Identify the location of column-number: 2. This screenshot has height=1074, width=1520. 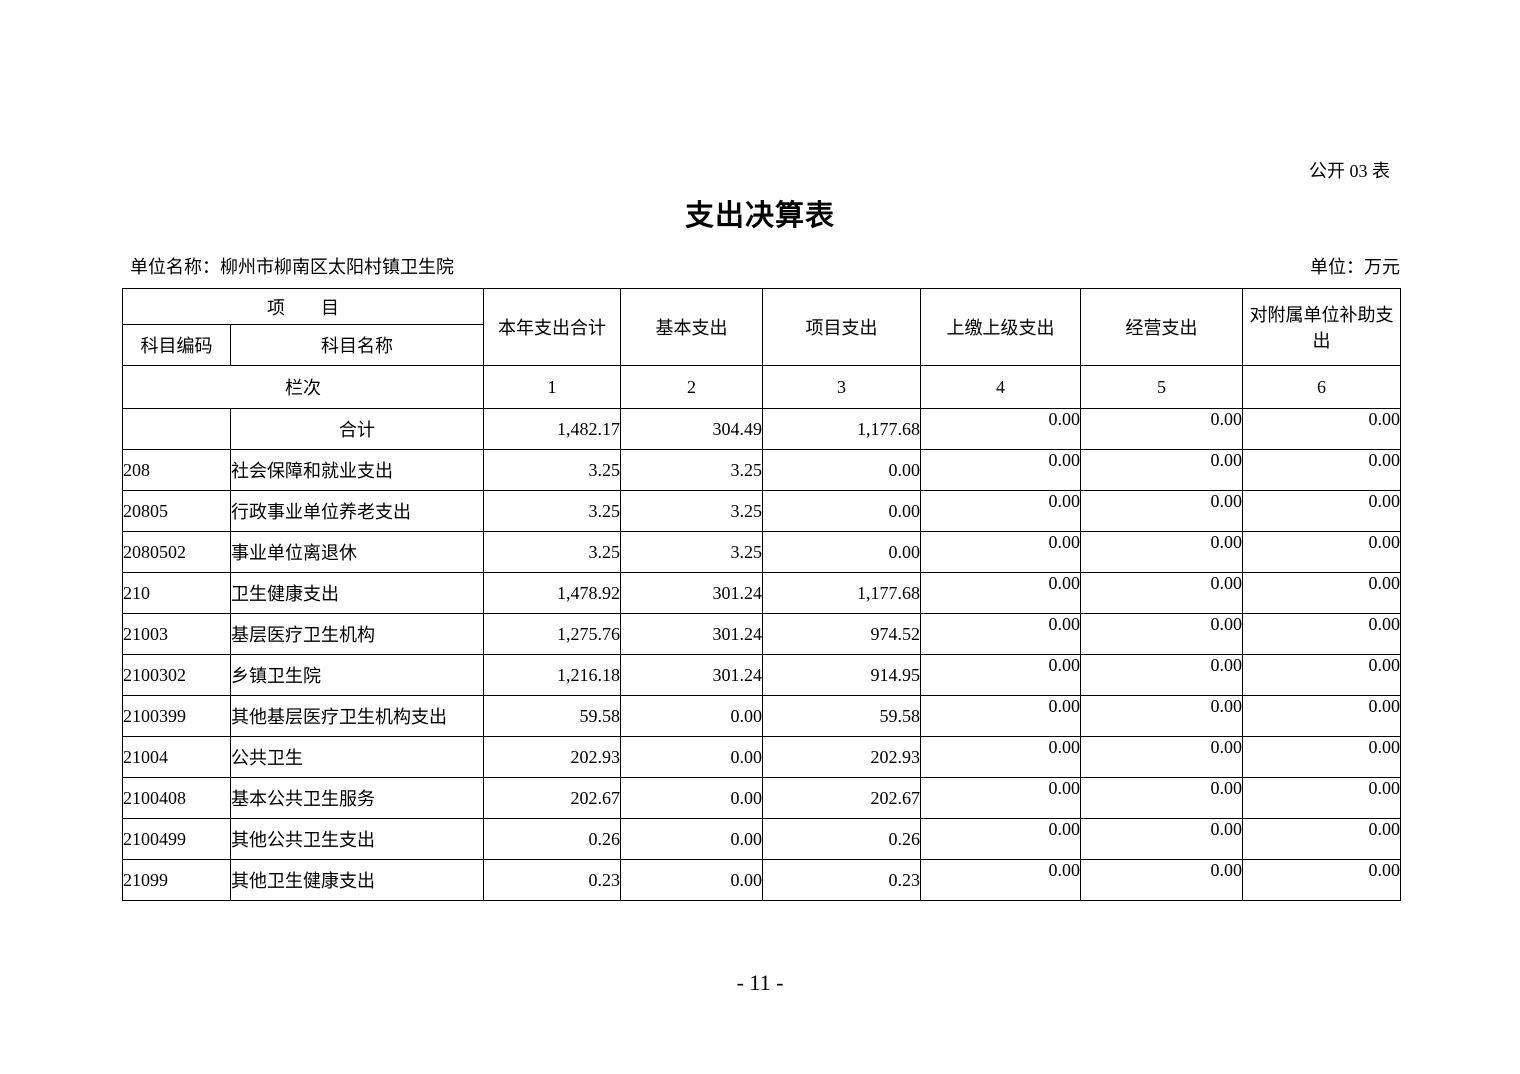
(691, 387).